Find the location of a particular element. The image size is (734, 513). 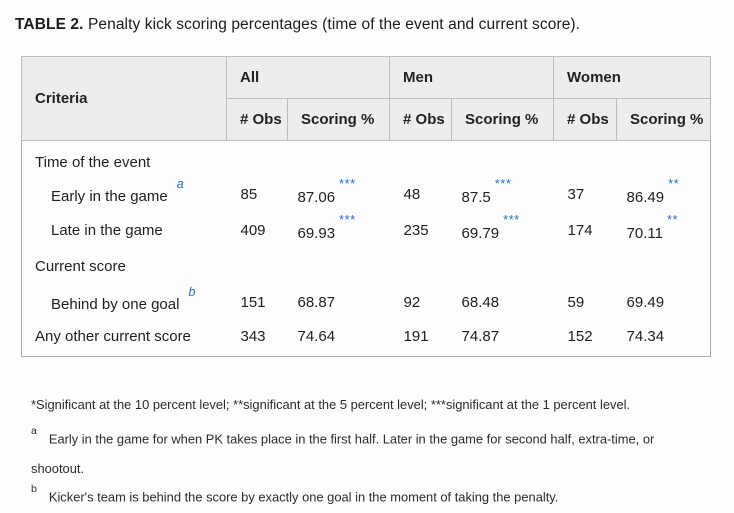

obs-cell-women: 174 is located at coordinates (580, 230).